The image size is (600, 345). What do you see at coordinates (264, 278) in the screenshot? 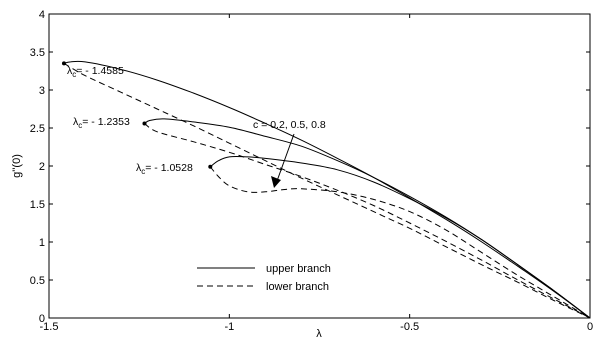
I see `legend: upper branch lower branch` at bounding box center [264, 278].